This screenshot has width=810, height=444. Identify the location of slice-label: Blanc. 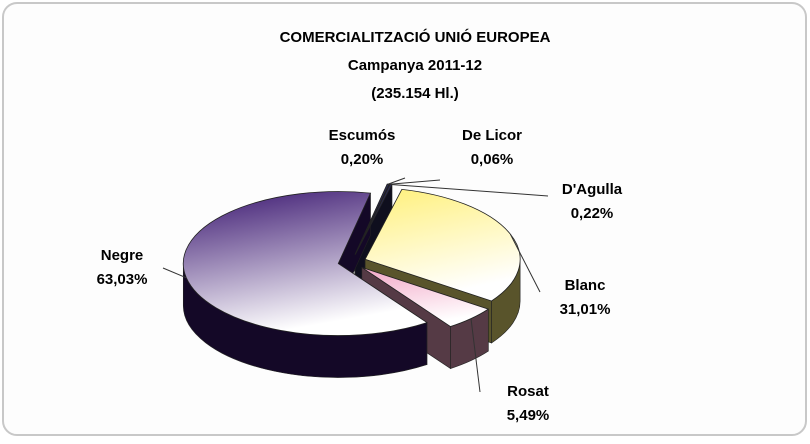
(585, 285).